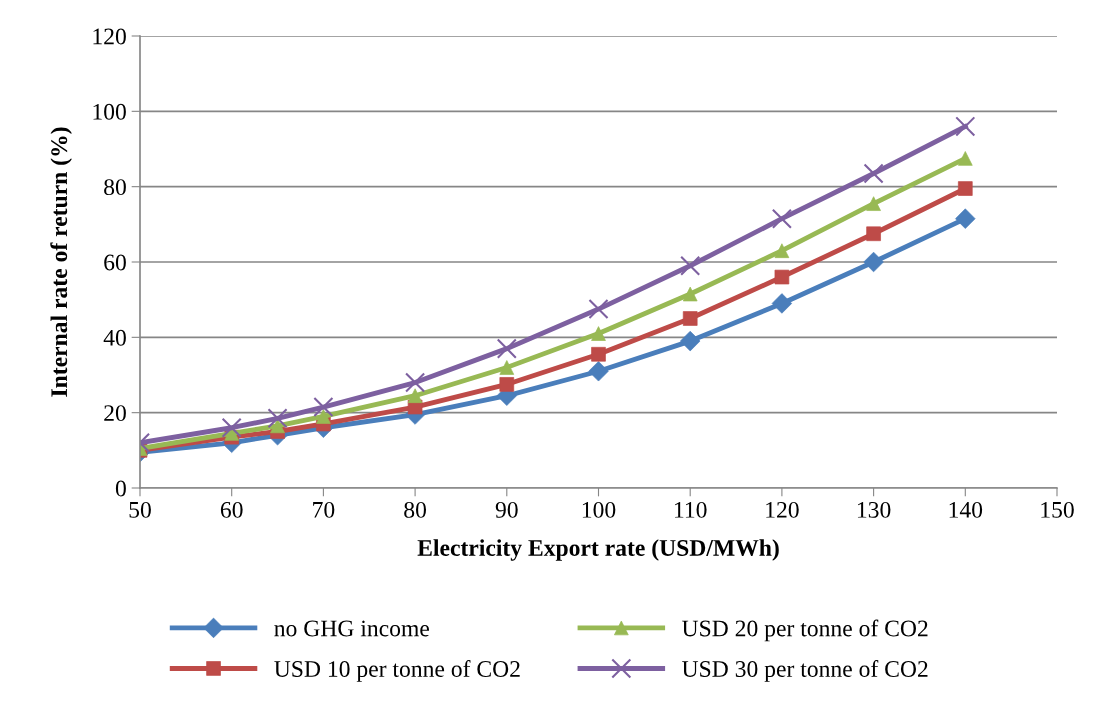  I want to click on x-axis-title: Electricity Export rate (USD/MWh), so click(598, 550).